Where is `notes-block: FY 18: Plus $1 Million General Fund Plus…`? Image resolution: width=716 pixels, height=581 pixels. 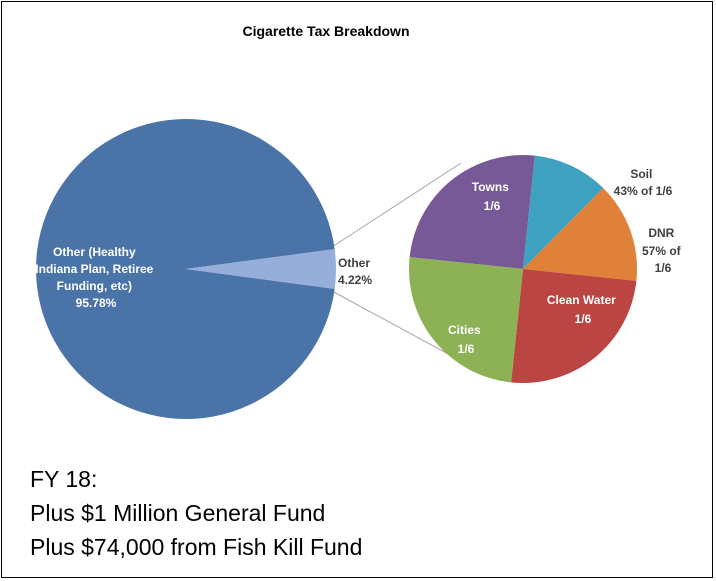
notes-block: FY 18: Plus $1 Million General Fund Plus… is located at coordinates (196, 513).